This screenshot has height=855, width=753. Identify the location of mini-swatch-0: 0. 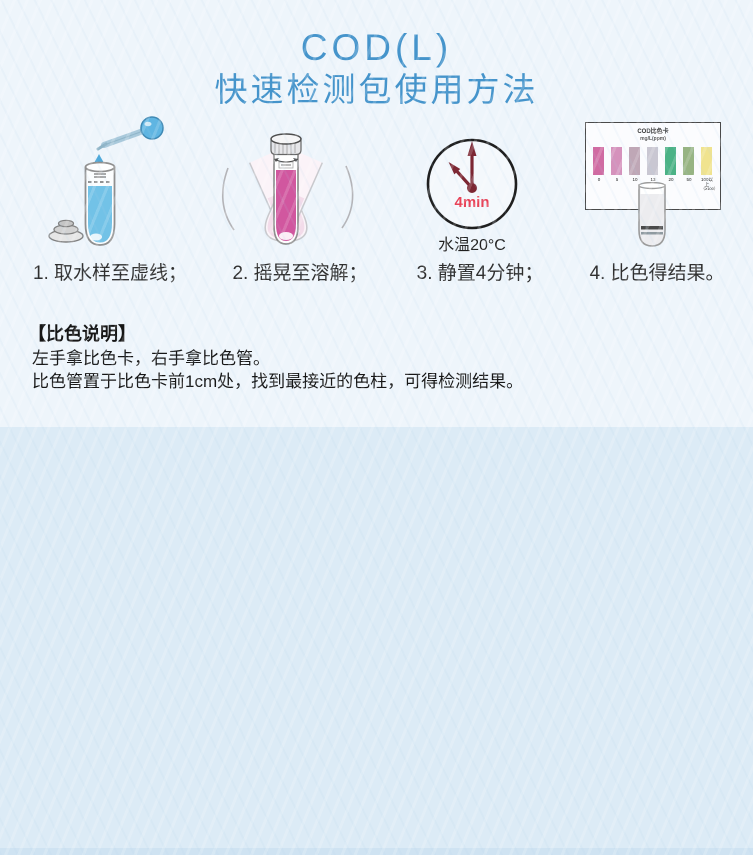
(599, 169).